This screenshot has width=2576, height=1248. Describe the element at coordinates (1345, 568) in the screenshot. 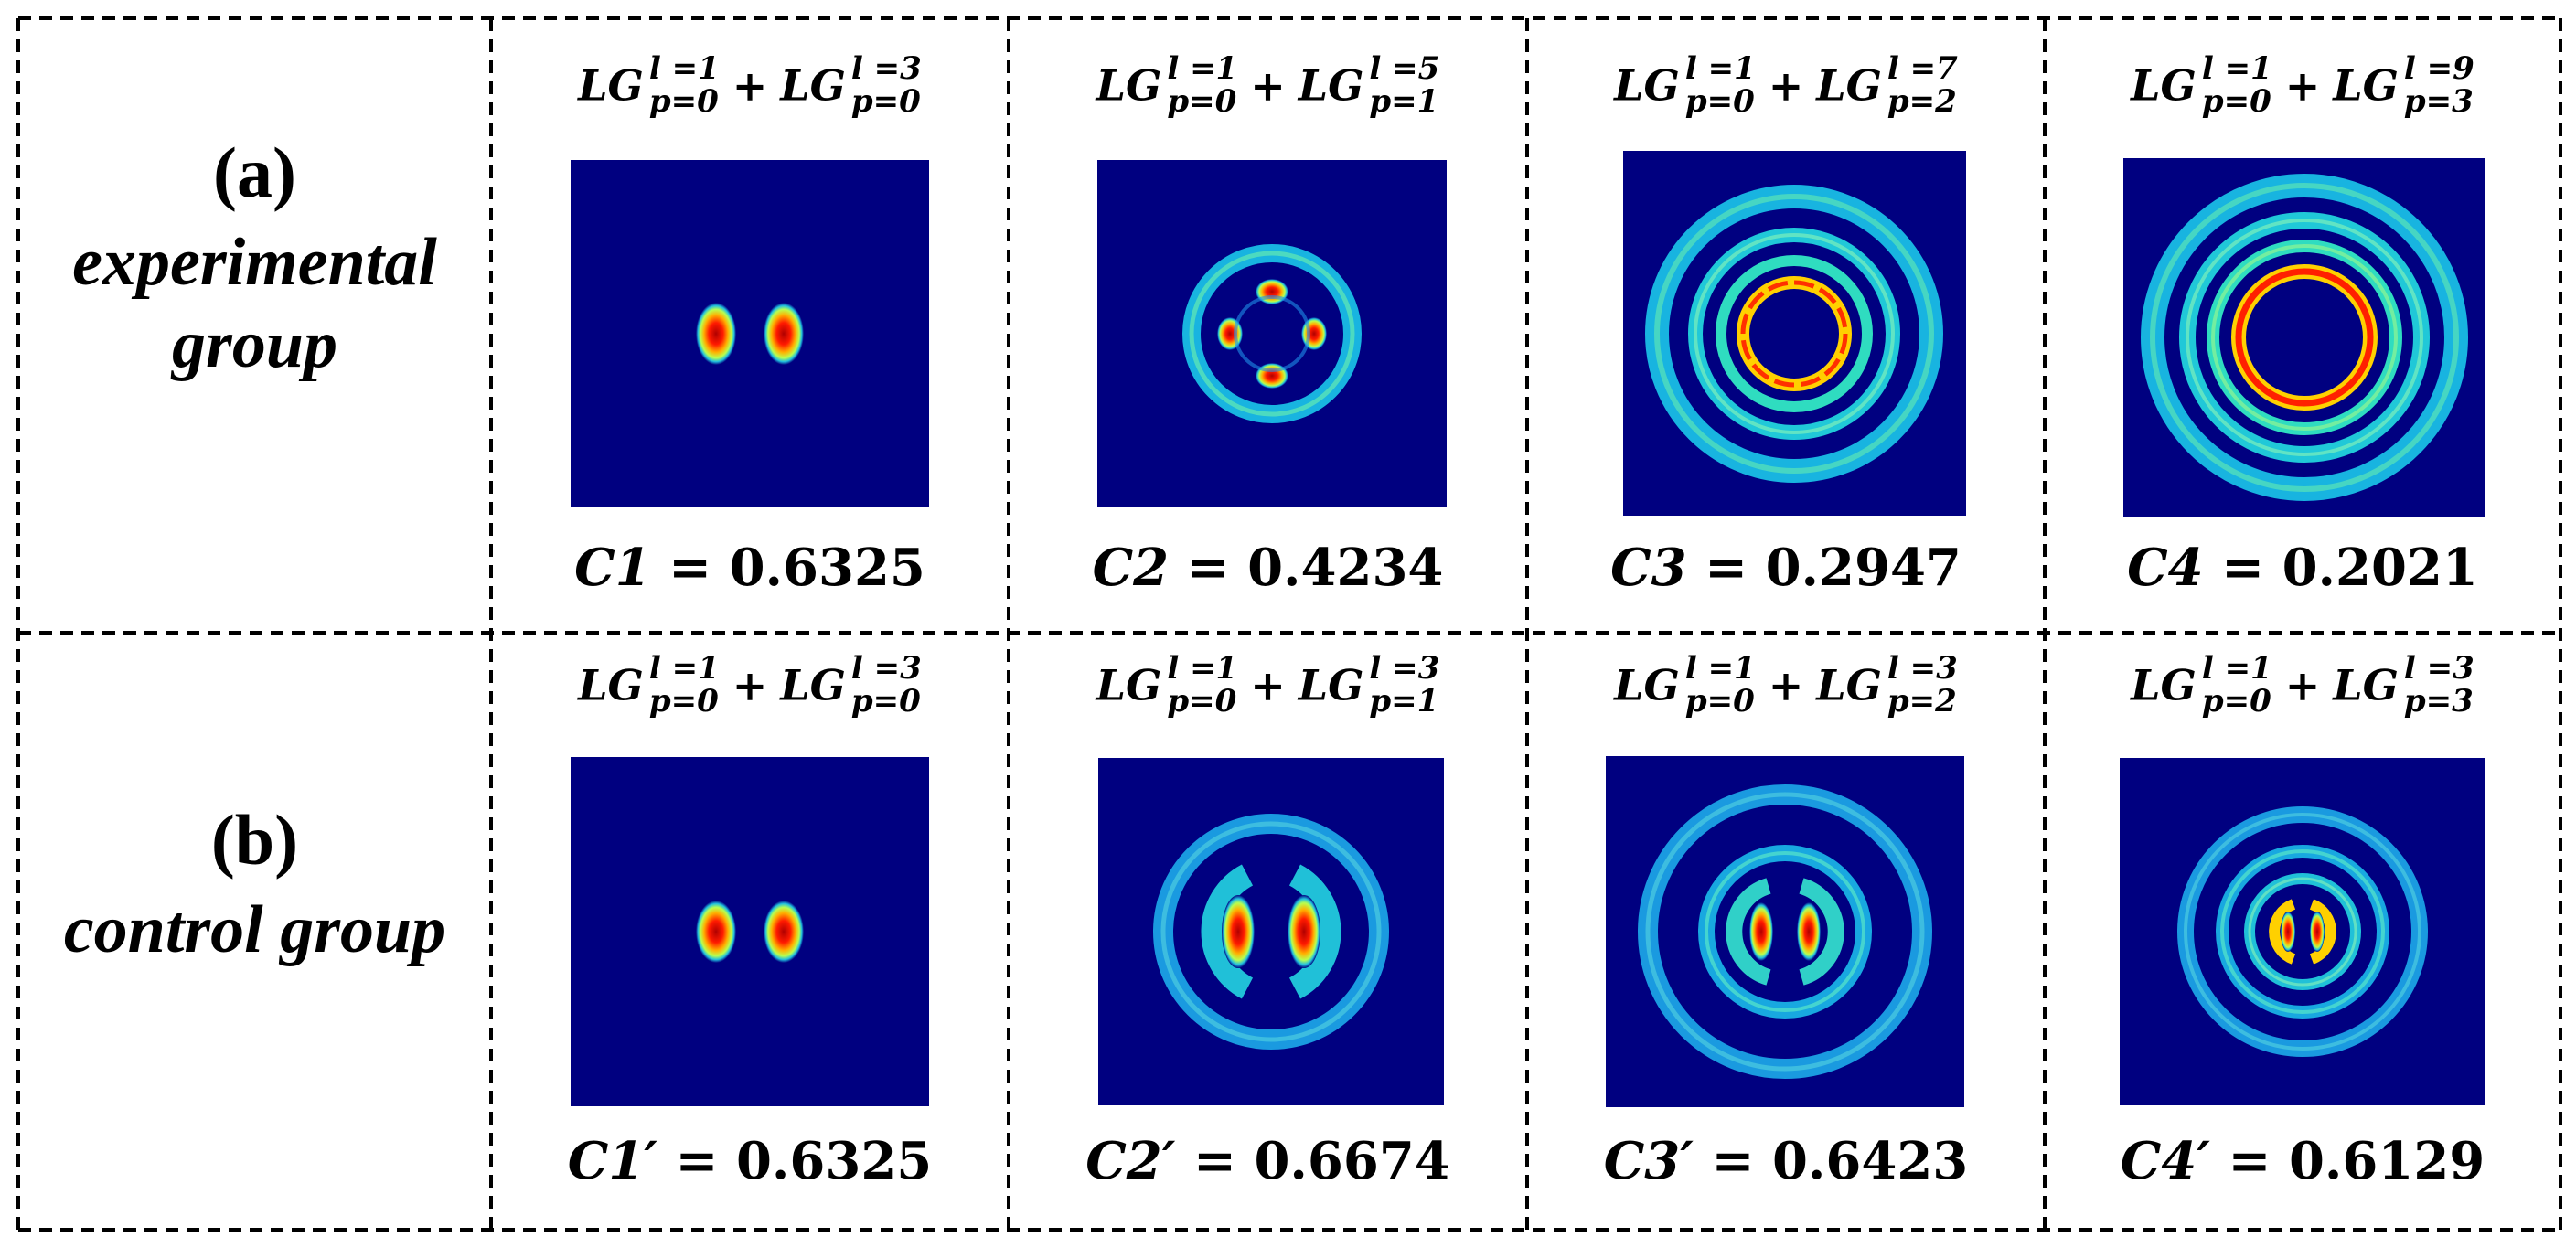

I see `coef-value: 0.4234` at that location.